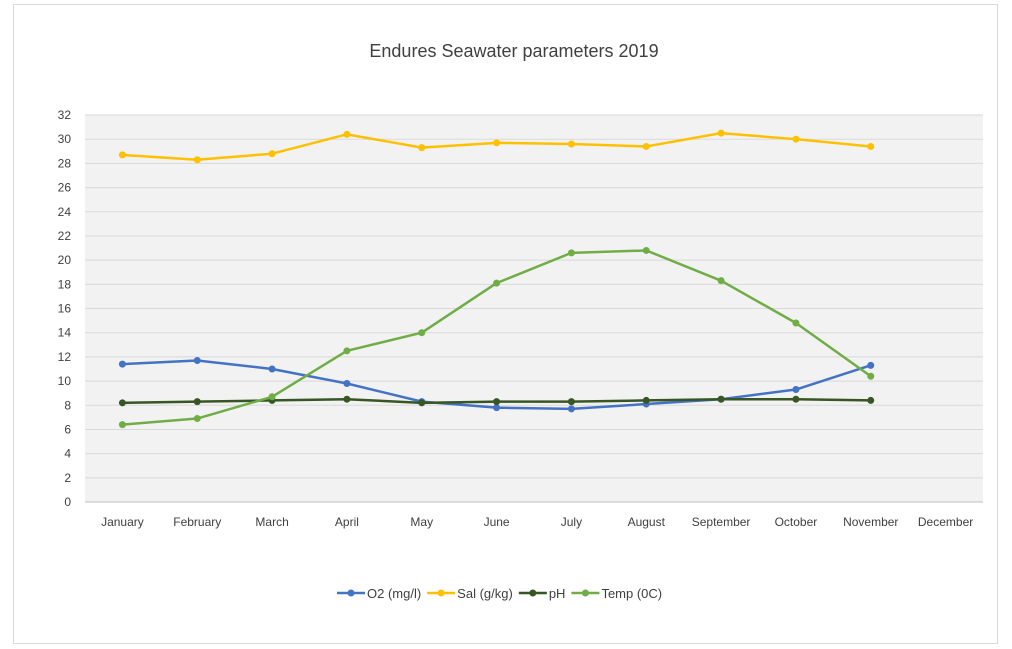 The width and height of the screenshot is (1012, 649). I want to click on x-tick-label: May, so click(421, 522).